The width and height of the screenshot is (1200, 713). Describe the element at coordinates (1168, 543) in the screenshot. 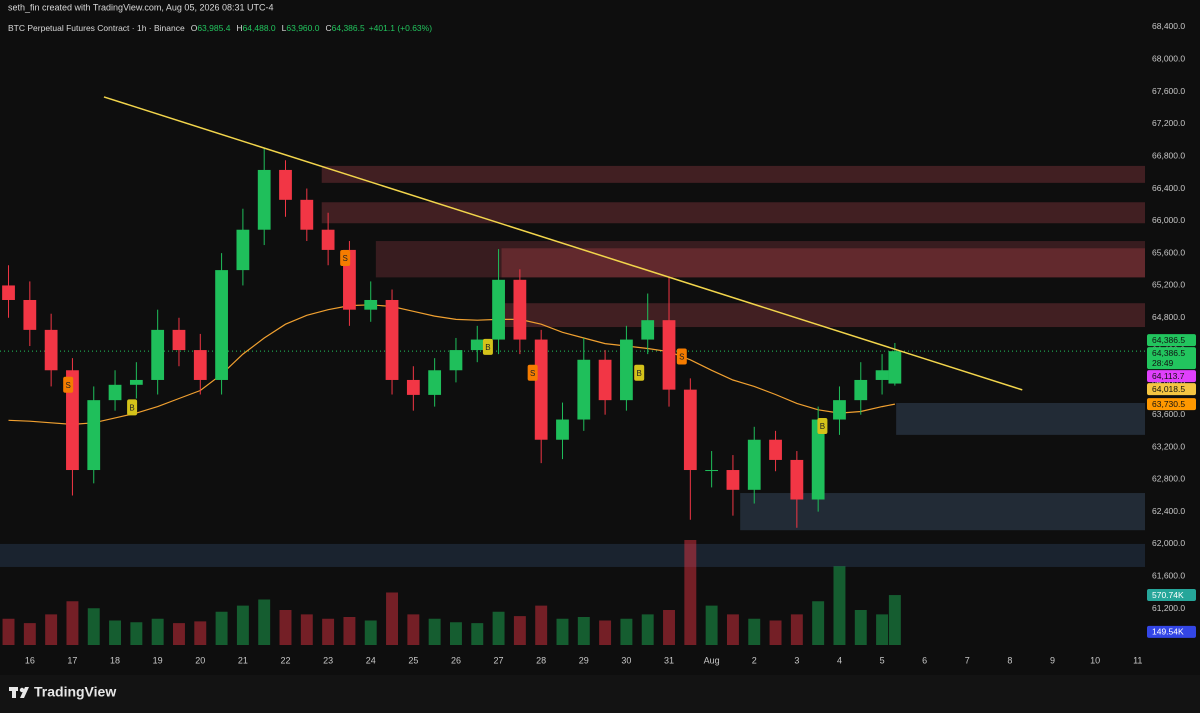

I see `y-tick-label: 62,000.0` at that location.